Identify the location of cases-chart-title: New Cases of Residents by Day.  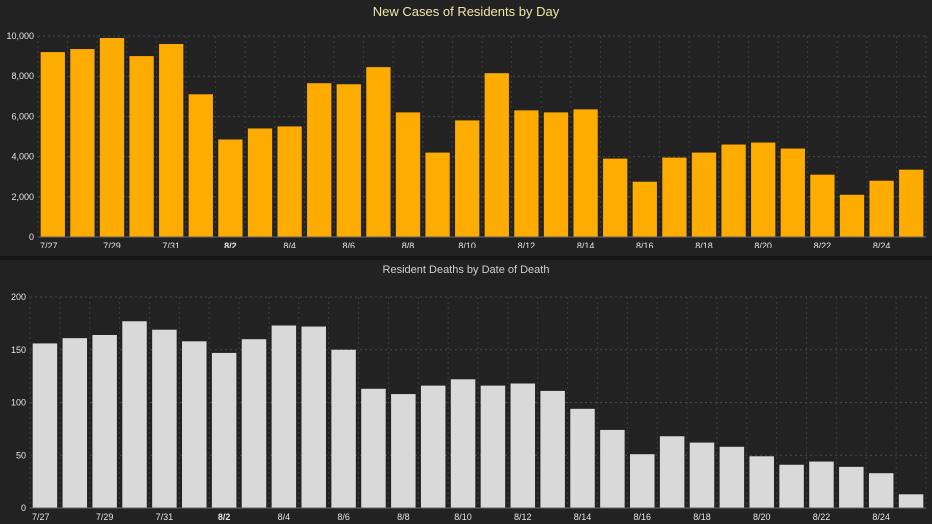
(466, 11).